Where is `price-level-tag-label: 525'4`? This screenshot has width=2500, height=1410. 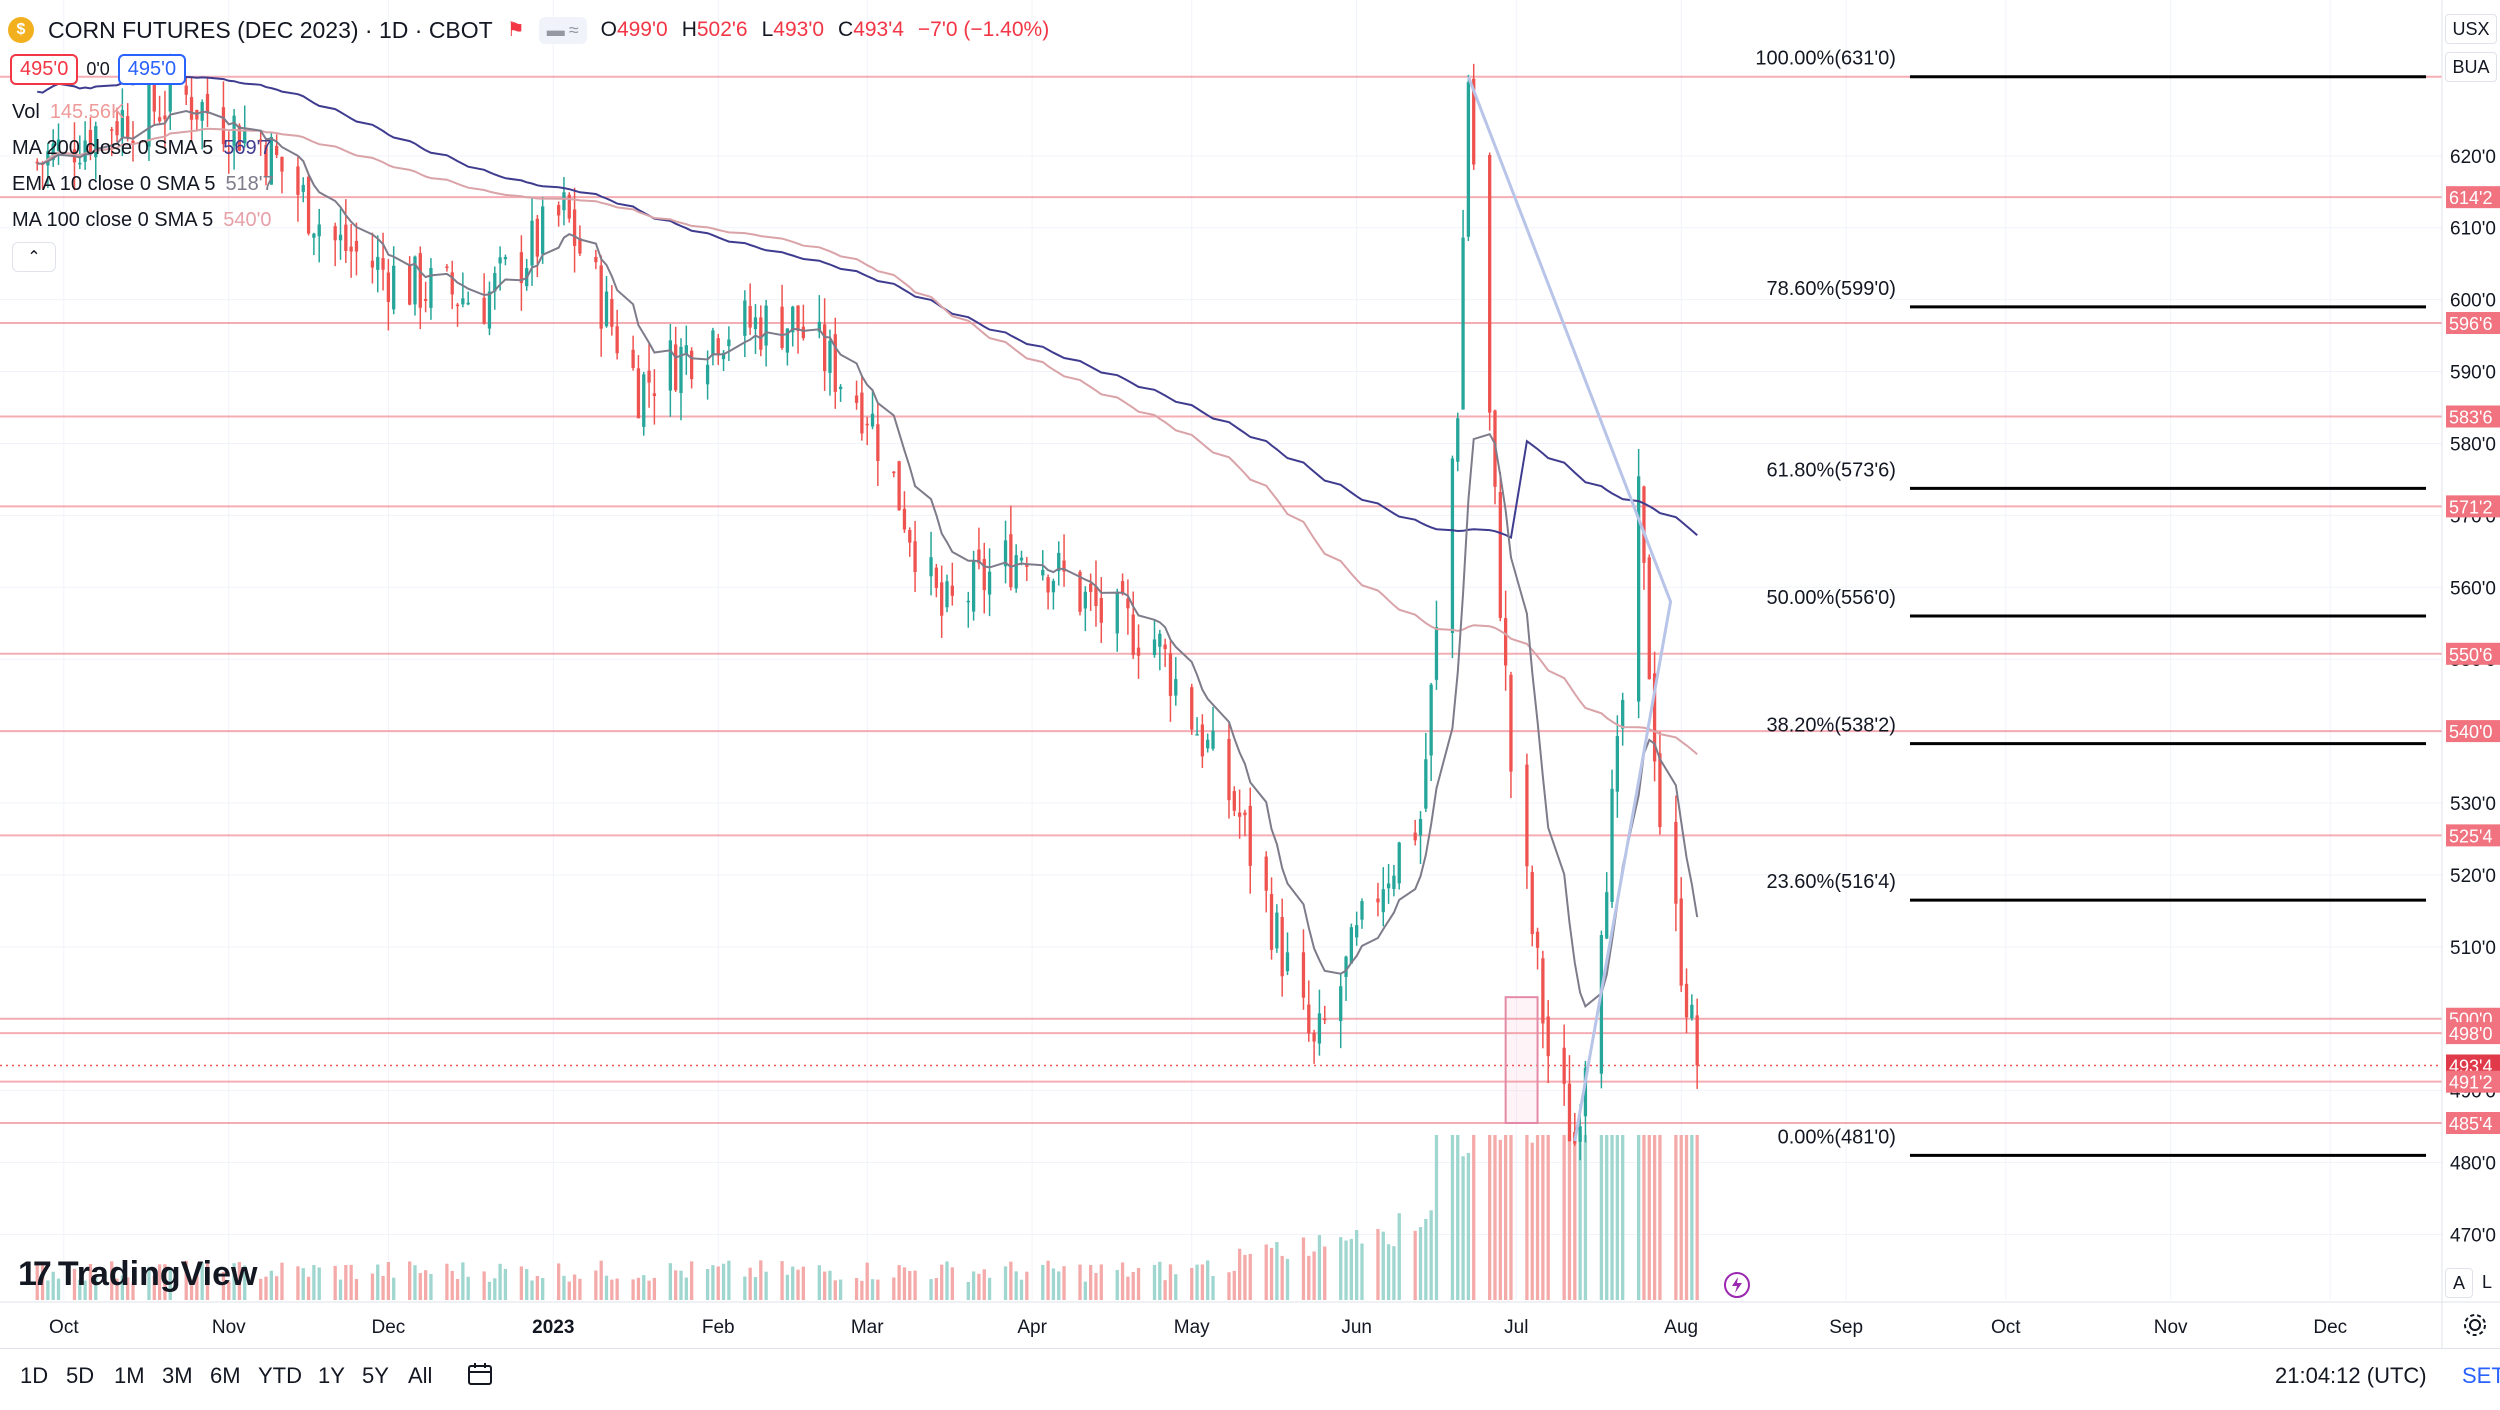 price-level-tag-label: 525'4 is located at coordinates (2470, 836).